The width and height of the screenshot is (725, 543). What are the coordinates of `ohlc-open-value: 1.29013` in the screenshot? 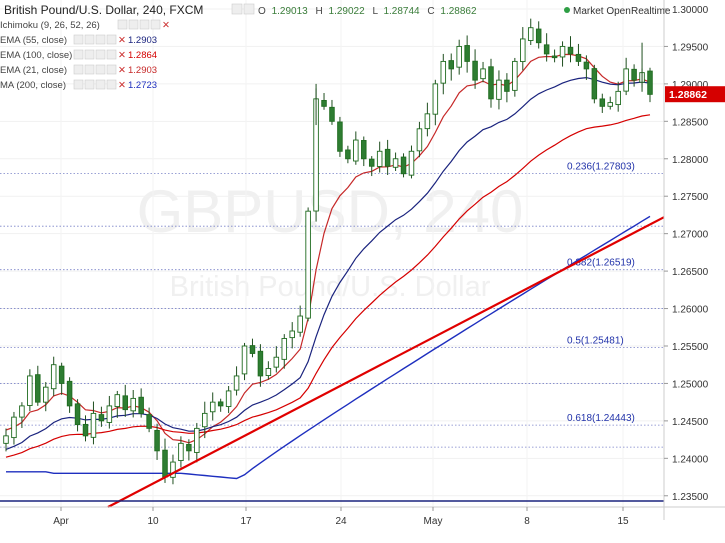 It's located at (290, 11).